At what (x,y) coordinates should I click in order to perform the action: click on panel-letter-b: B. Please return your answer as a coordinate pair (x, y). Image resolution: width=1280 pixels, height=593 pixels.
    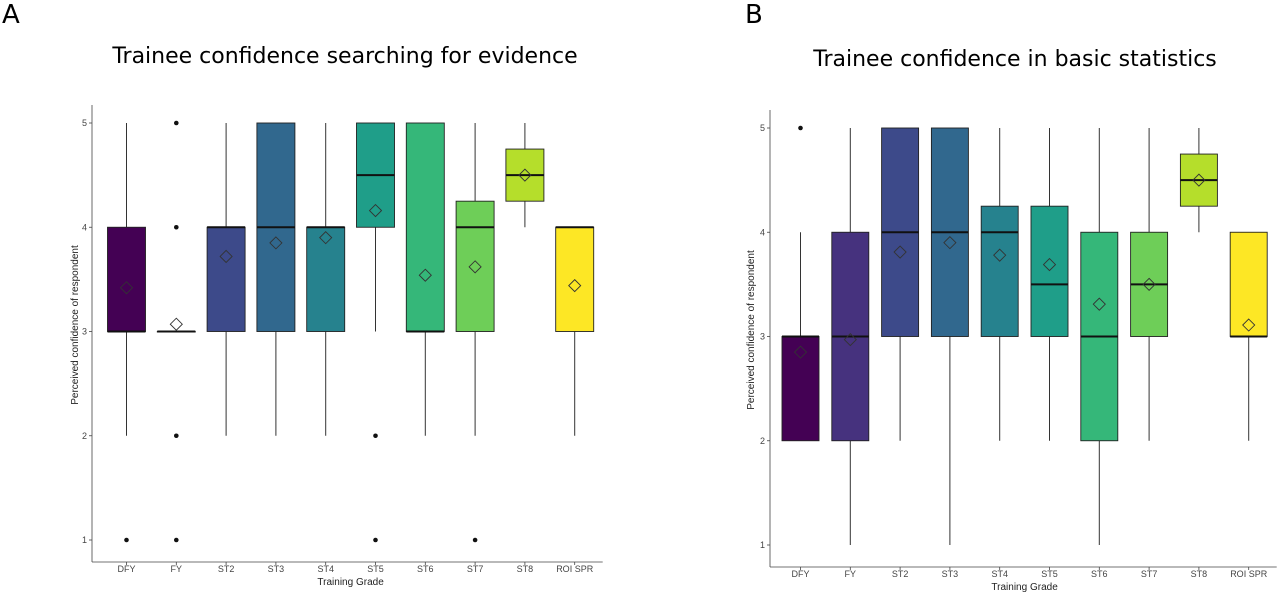
    Looking at the image, I should click on (754, 15).